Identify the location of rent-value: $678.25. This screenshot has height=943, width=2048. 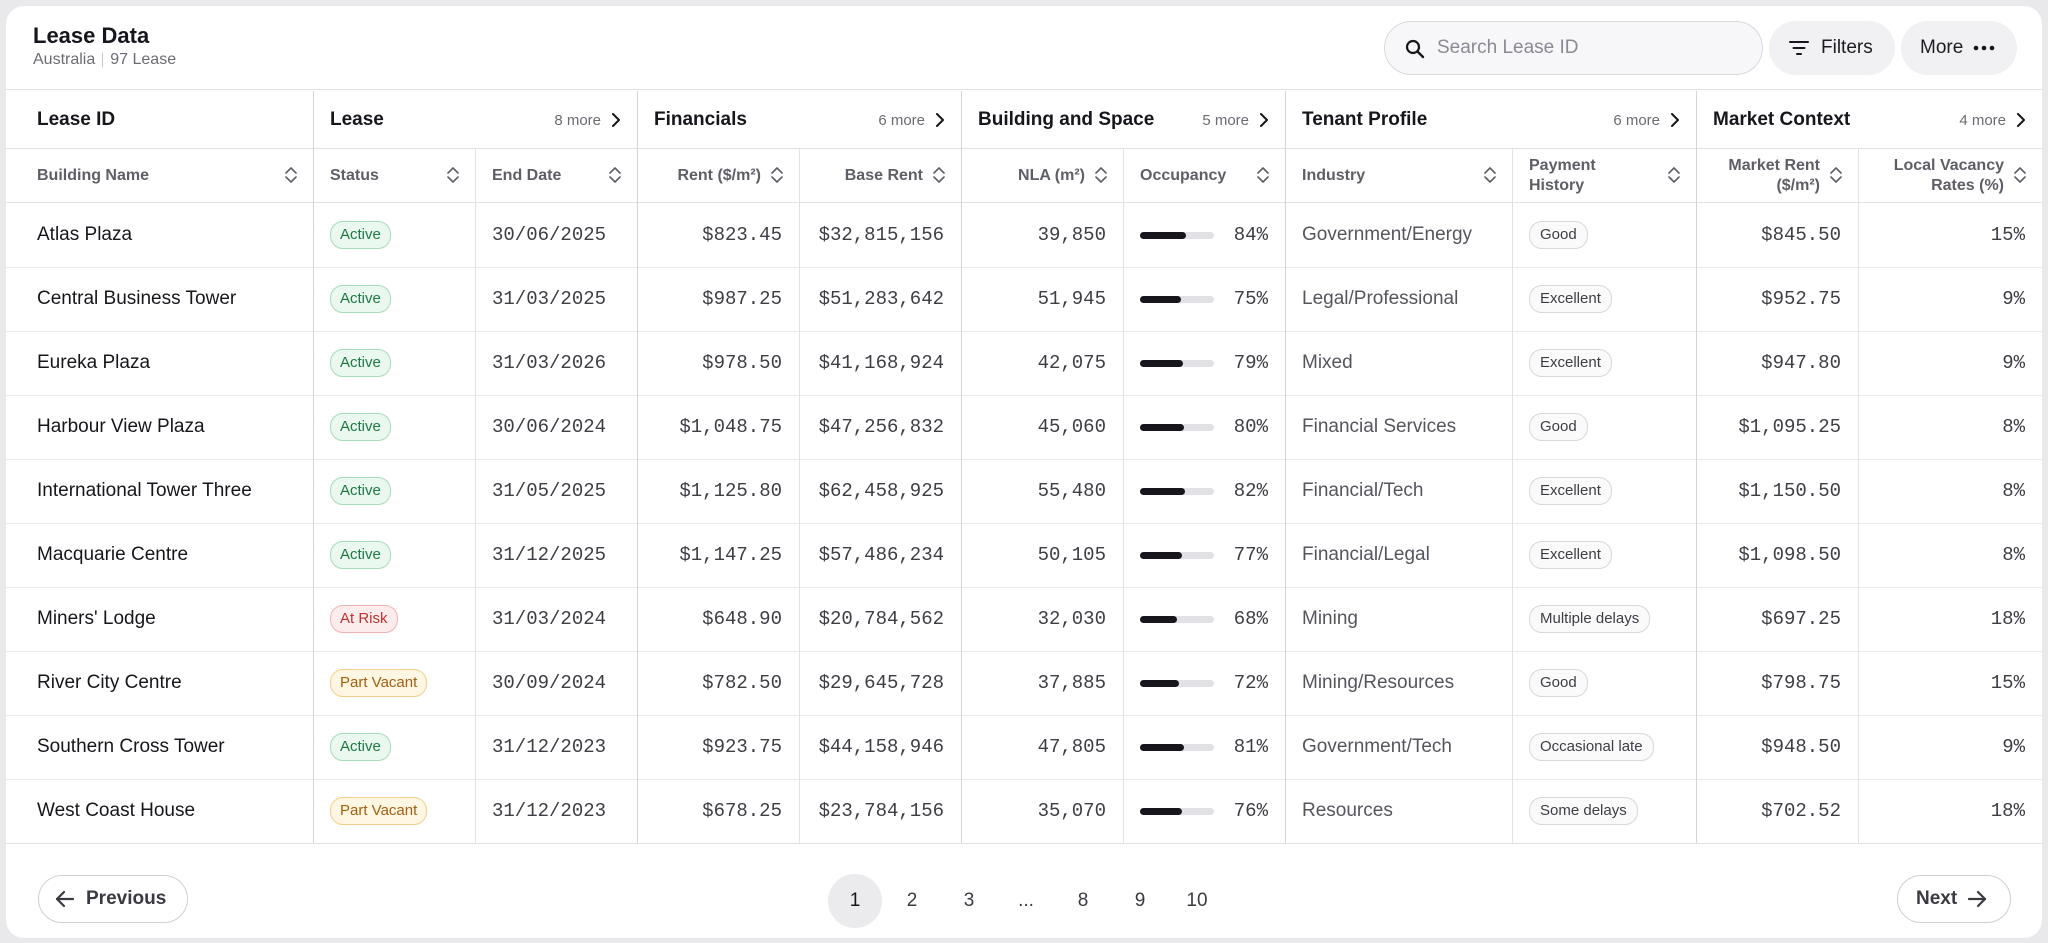
(742, 811).